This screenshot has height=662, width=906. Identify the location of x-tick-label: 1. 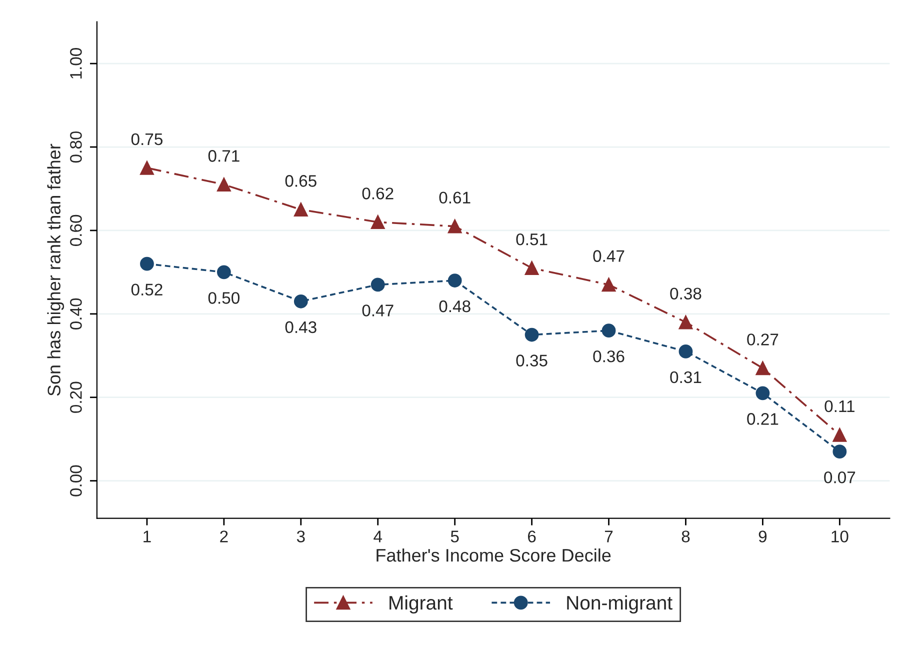
(147, 536).